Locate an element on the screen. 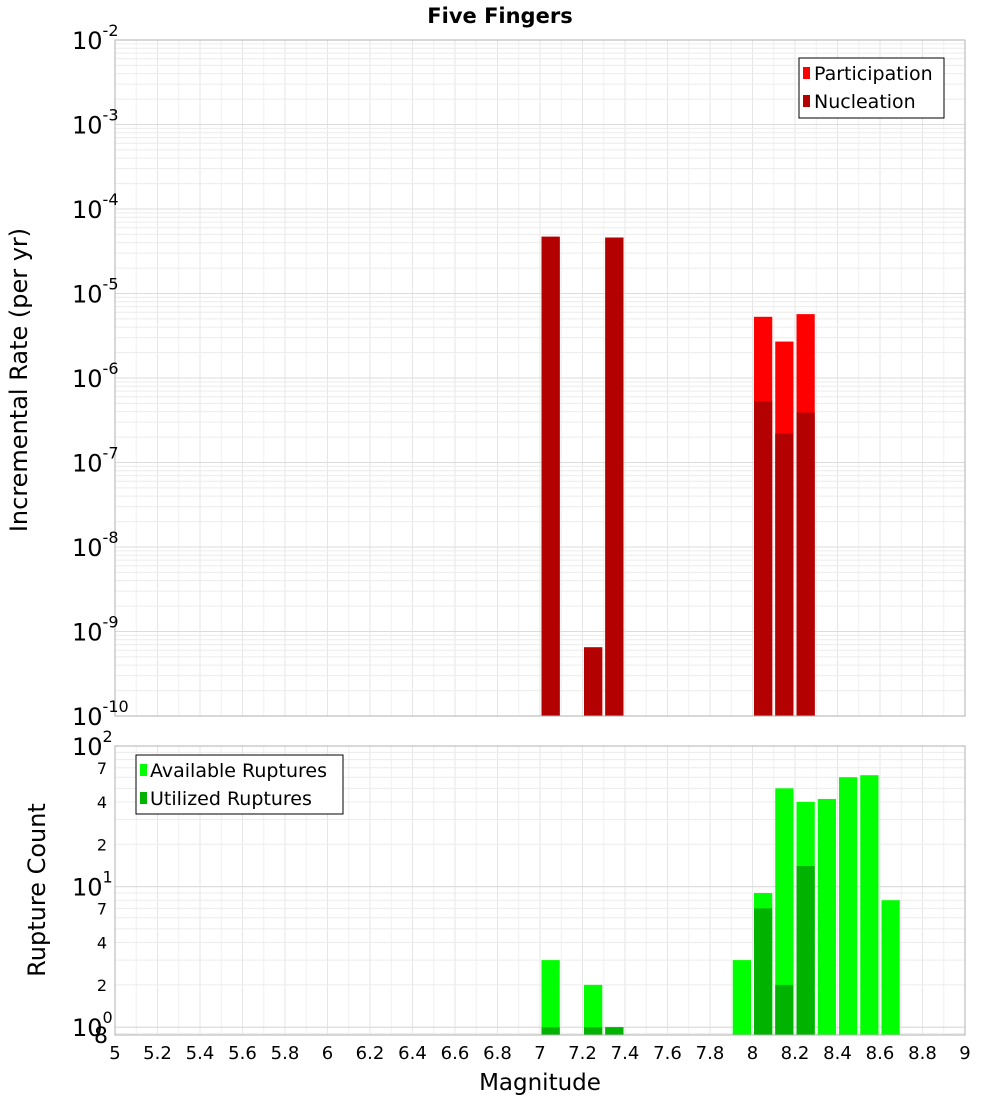 The width and height of the screenshot is (1000, 1100). x-tick-label: 7.6 is located at coordinates (667, 1053).